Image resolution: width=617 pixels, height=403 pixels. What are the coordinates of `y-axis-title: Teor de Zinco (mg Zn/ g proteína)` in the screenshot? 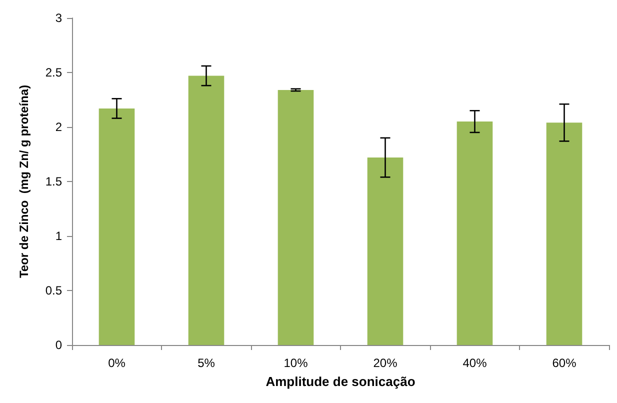 It's located at (24, 181).